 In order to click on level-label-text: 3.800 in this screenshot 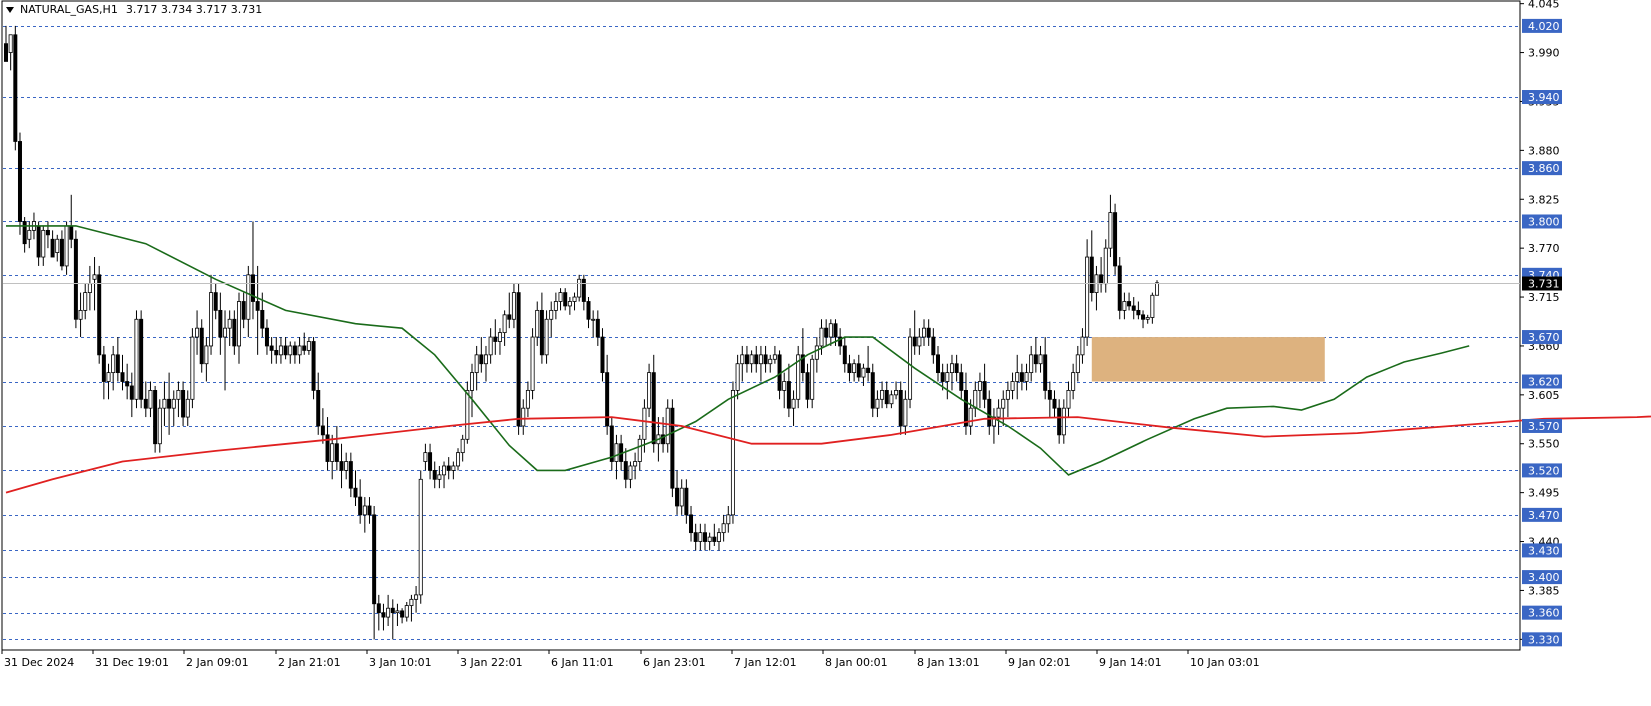, I will do `click(1544, 221)`.